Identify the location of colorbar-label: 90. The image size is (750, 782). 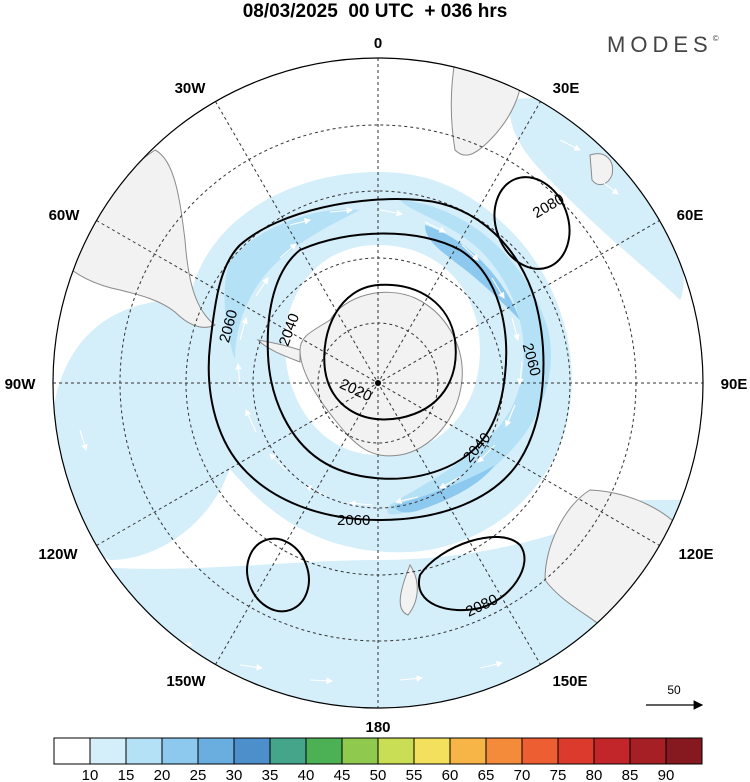
(666, 774).